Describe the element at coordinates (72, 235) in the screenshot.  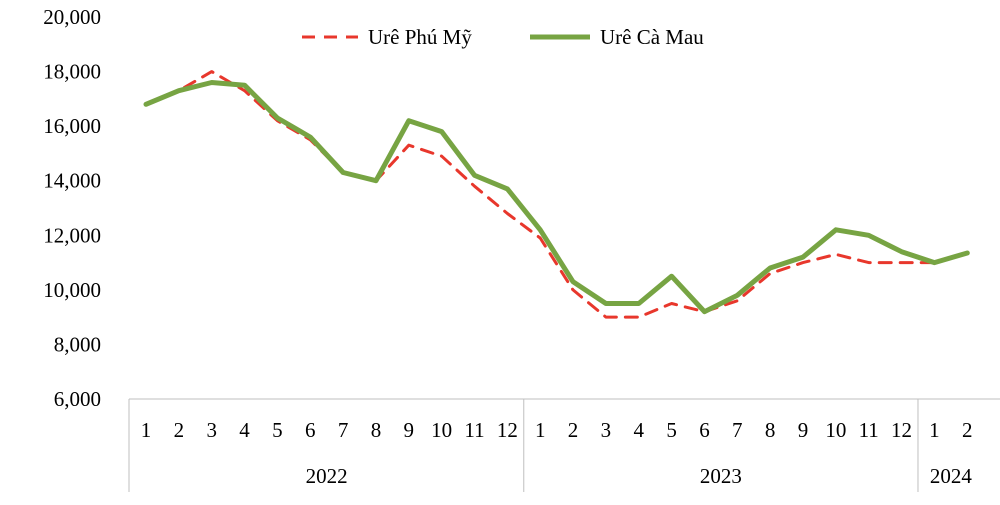
I see `y-tick-label: 12,000` at that location.